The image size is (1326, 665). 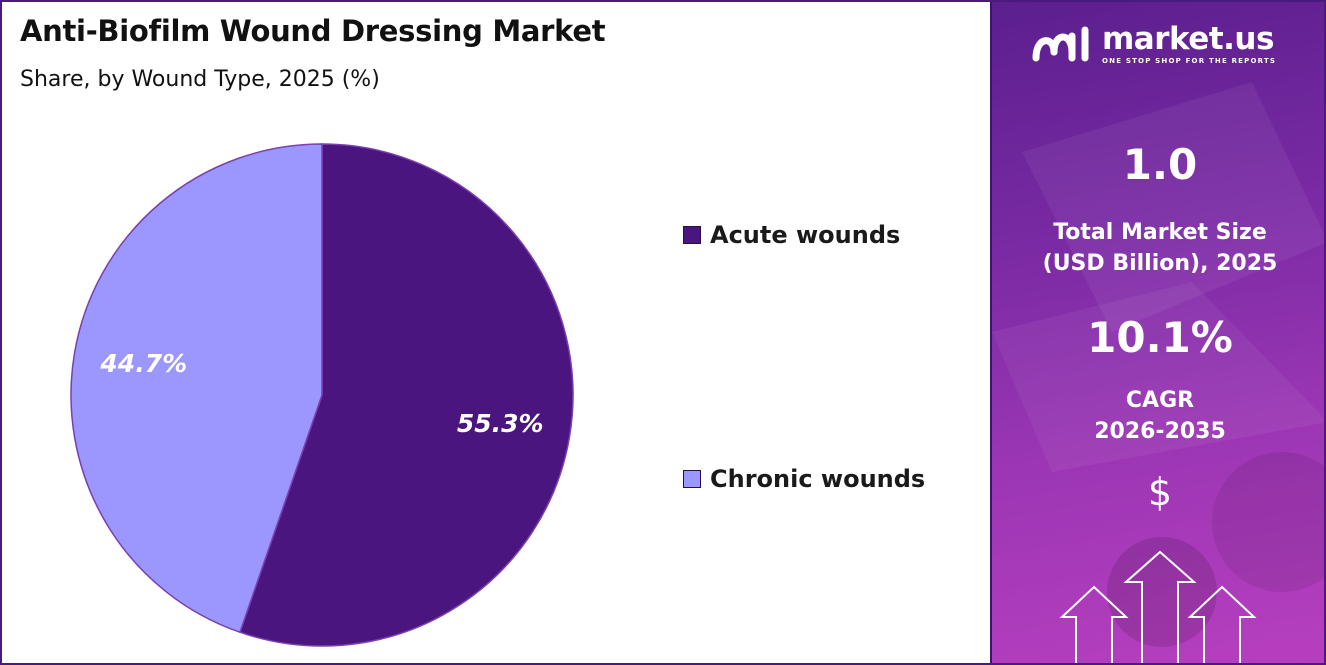 I want to click on legend-label-acute: Acute wounds, so click(x=805, y=235).